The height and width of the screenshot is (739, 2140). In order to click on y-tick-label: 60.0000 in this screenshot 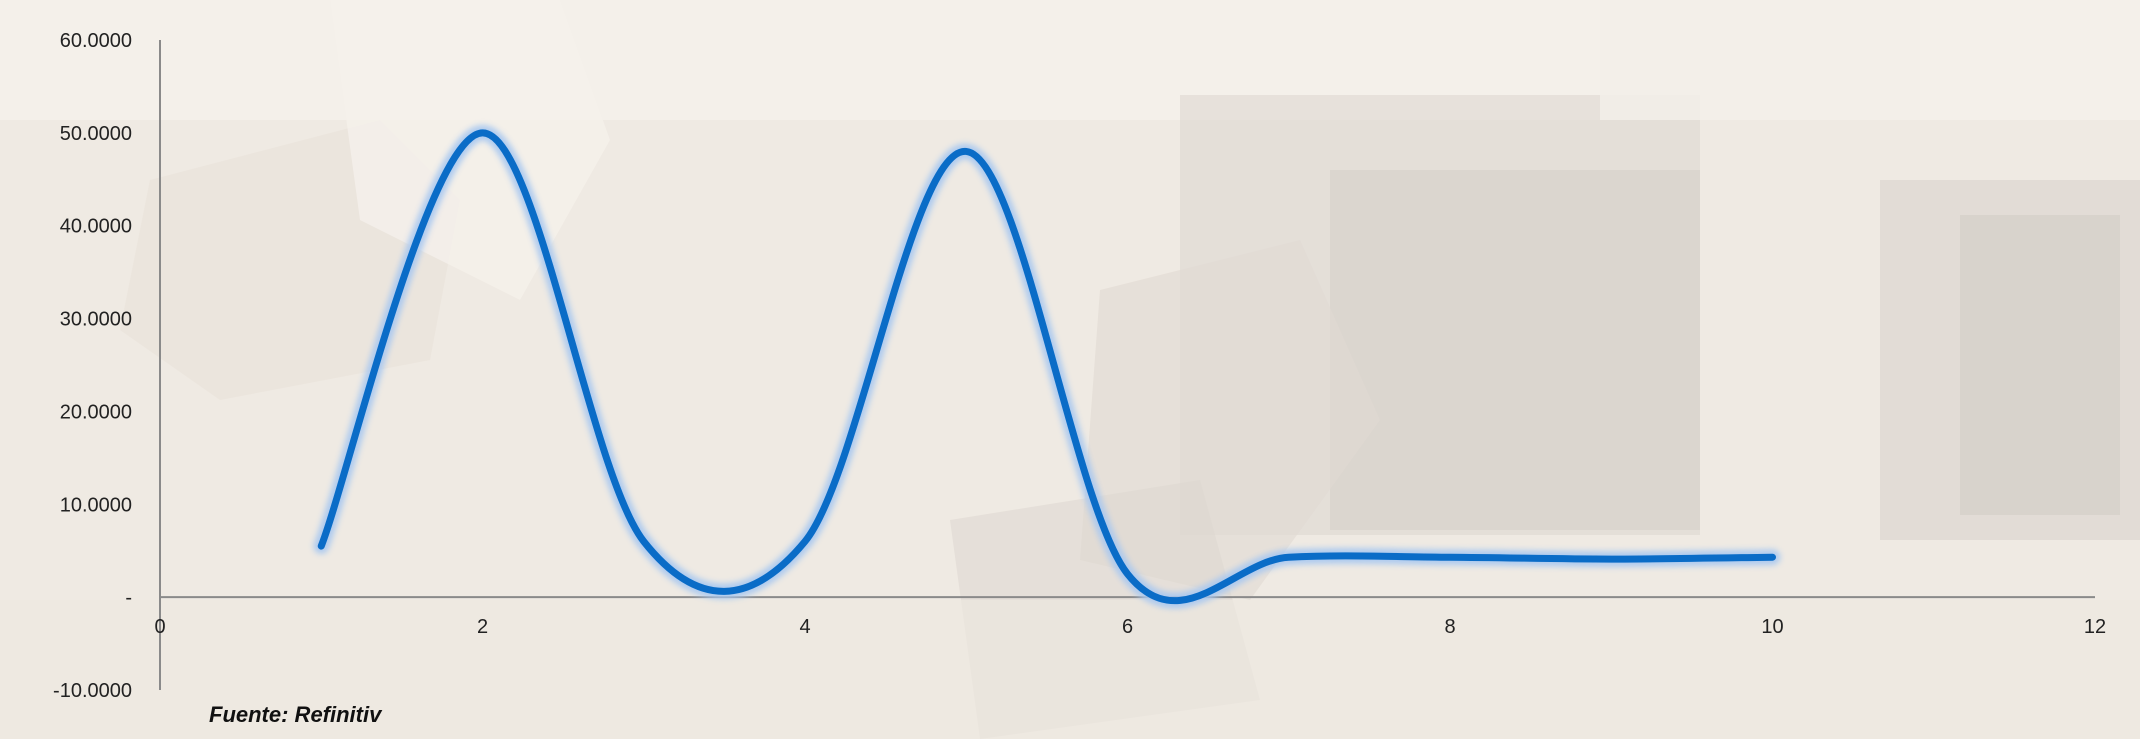, I will do `click(96, 41)`.